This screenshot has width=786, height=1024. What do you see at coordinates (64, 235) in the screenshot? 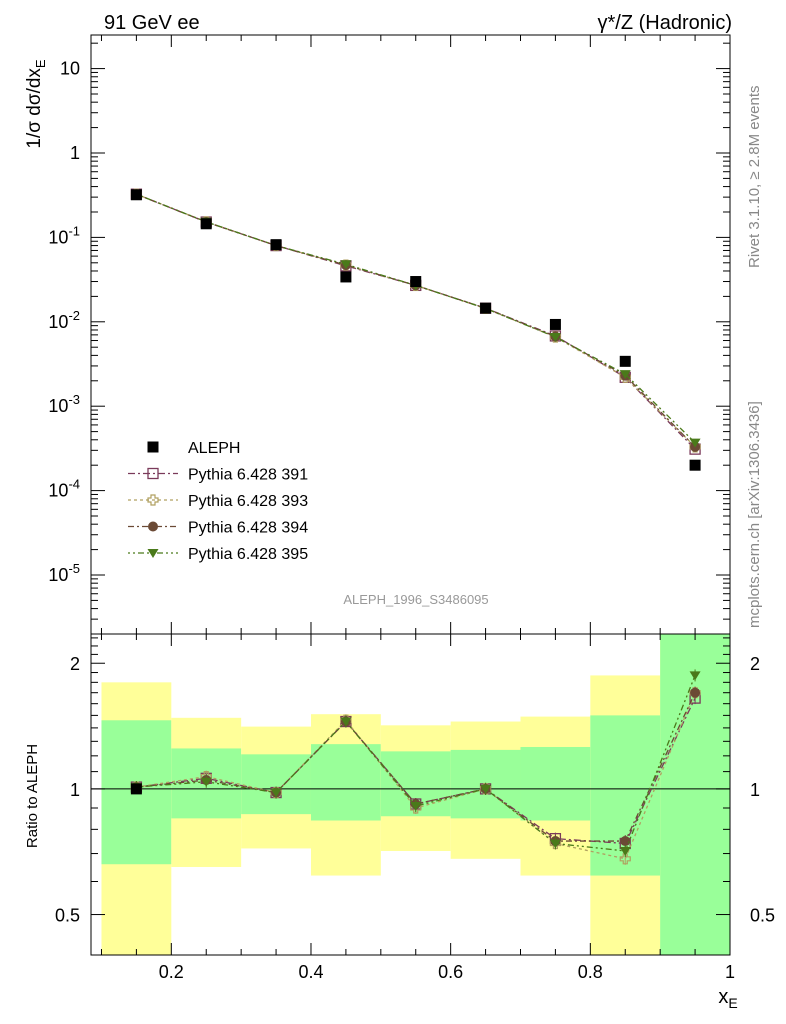
I see `y-tick-label: 10⁻¹` at bounding box center [64, 235].